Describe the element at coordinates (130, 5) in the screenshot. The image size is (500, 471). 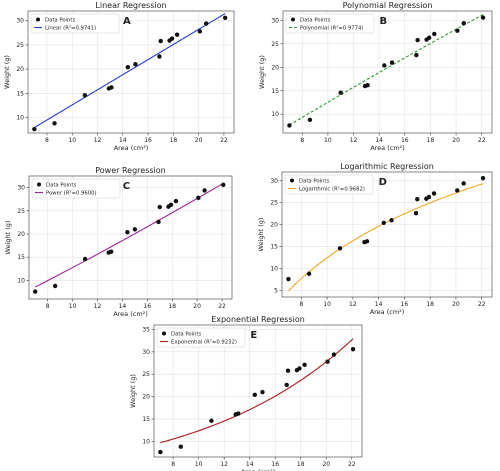
I see `chart-title: Linear Regression` at that location.